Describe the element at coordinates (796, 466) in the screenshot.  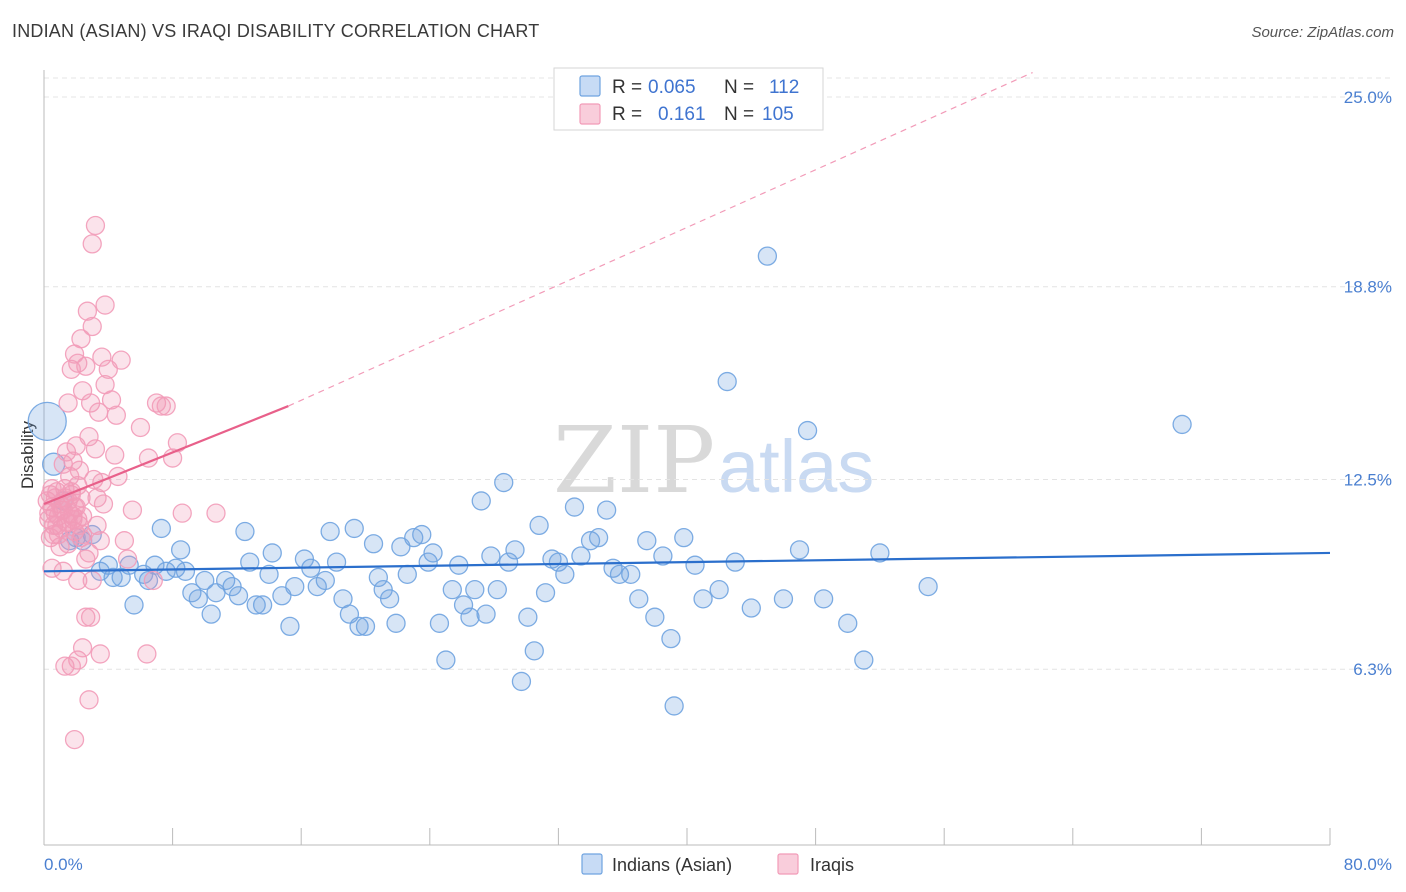
I see `watermark-atlas: atlas` at that location.